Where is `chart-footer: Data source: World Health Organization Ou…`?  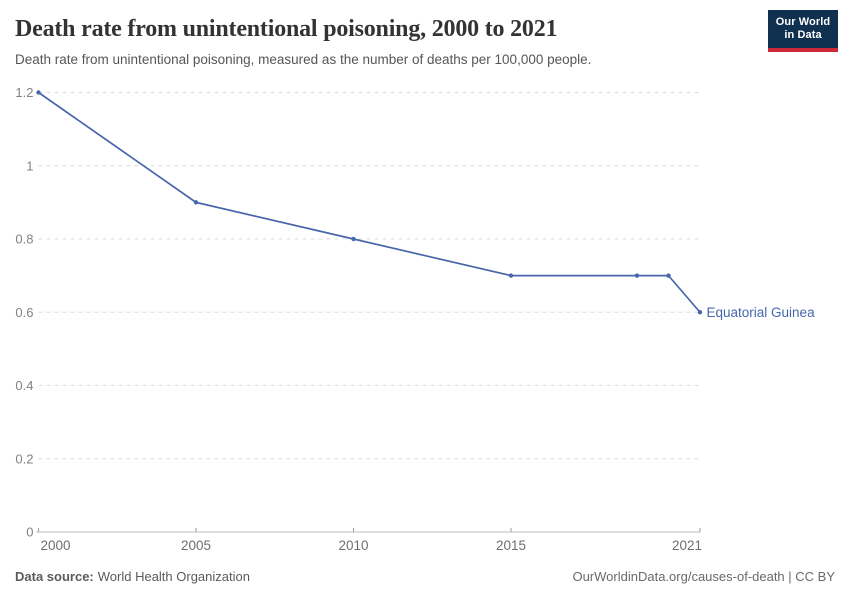 chart-footer: Data source: World Health Organization Ou… is located at coordinates (425, 577).